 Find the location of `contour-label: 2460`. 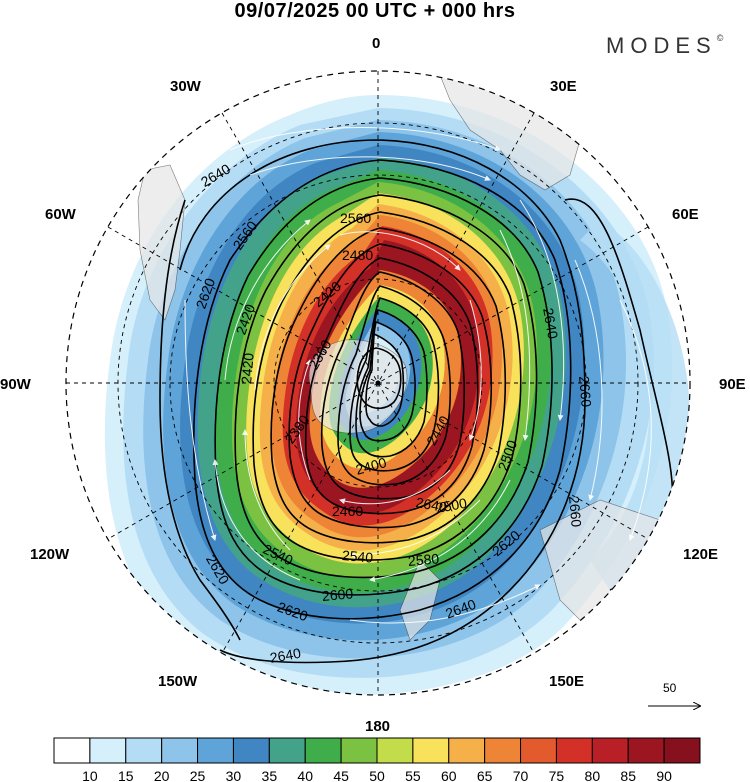

contour-label: 2460 is located at coordinates (348, 511).